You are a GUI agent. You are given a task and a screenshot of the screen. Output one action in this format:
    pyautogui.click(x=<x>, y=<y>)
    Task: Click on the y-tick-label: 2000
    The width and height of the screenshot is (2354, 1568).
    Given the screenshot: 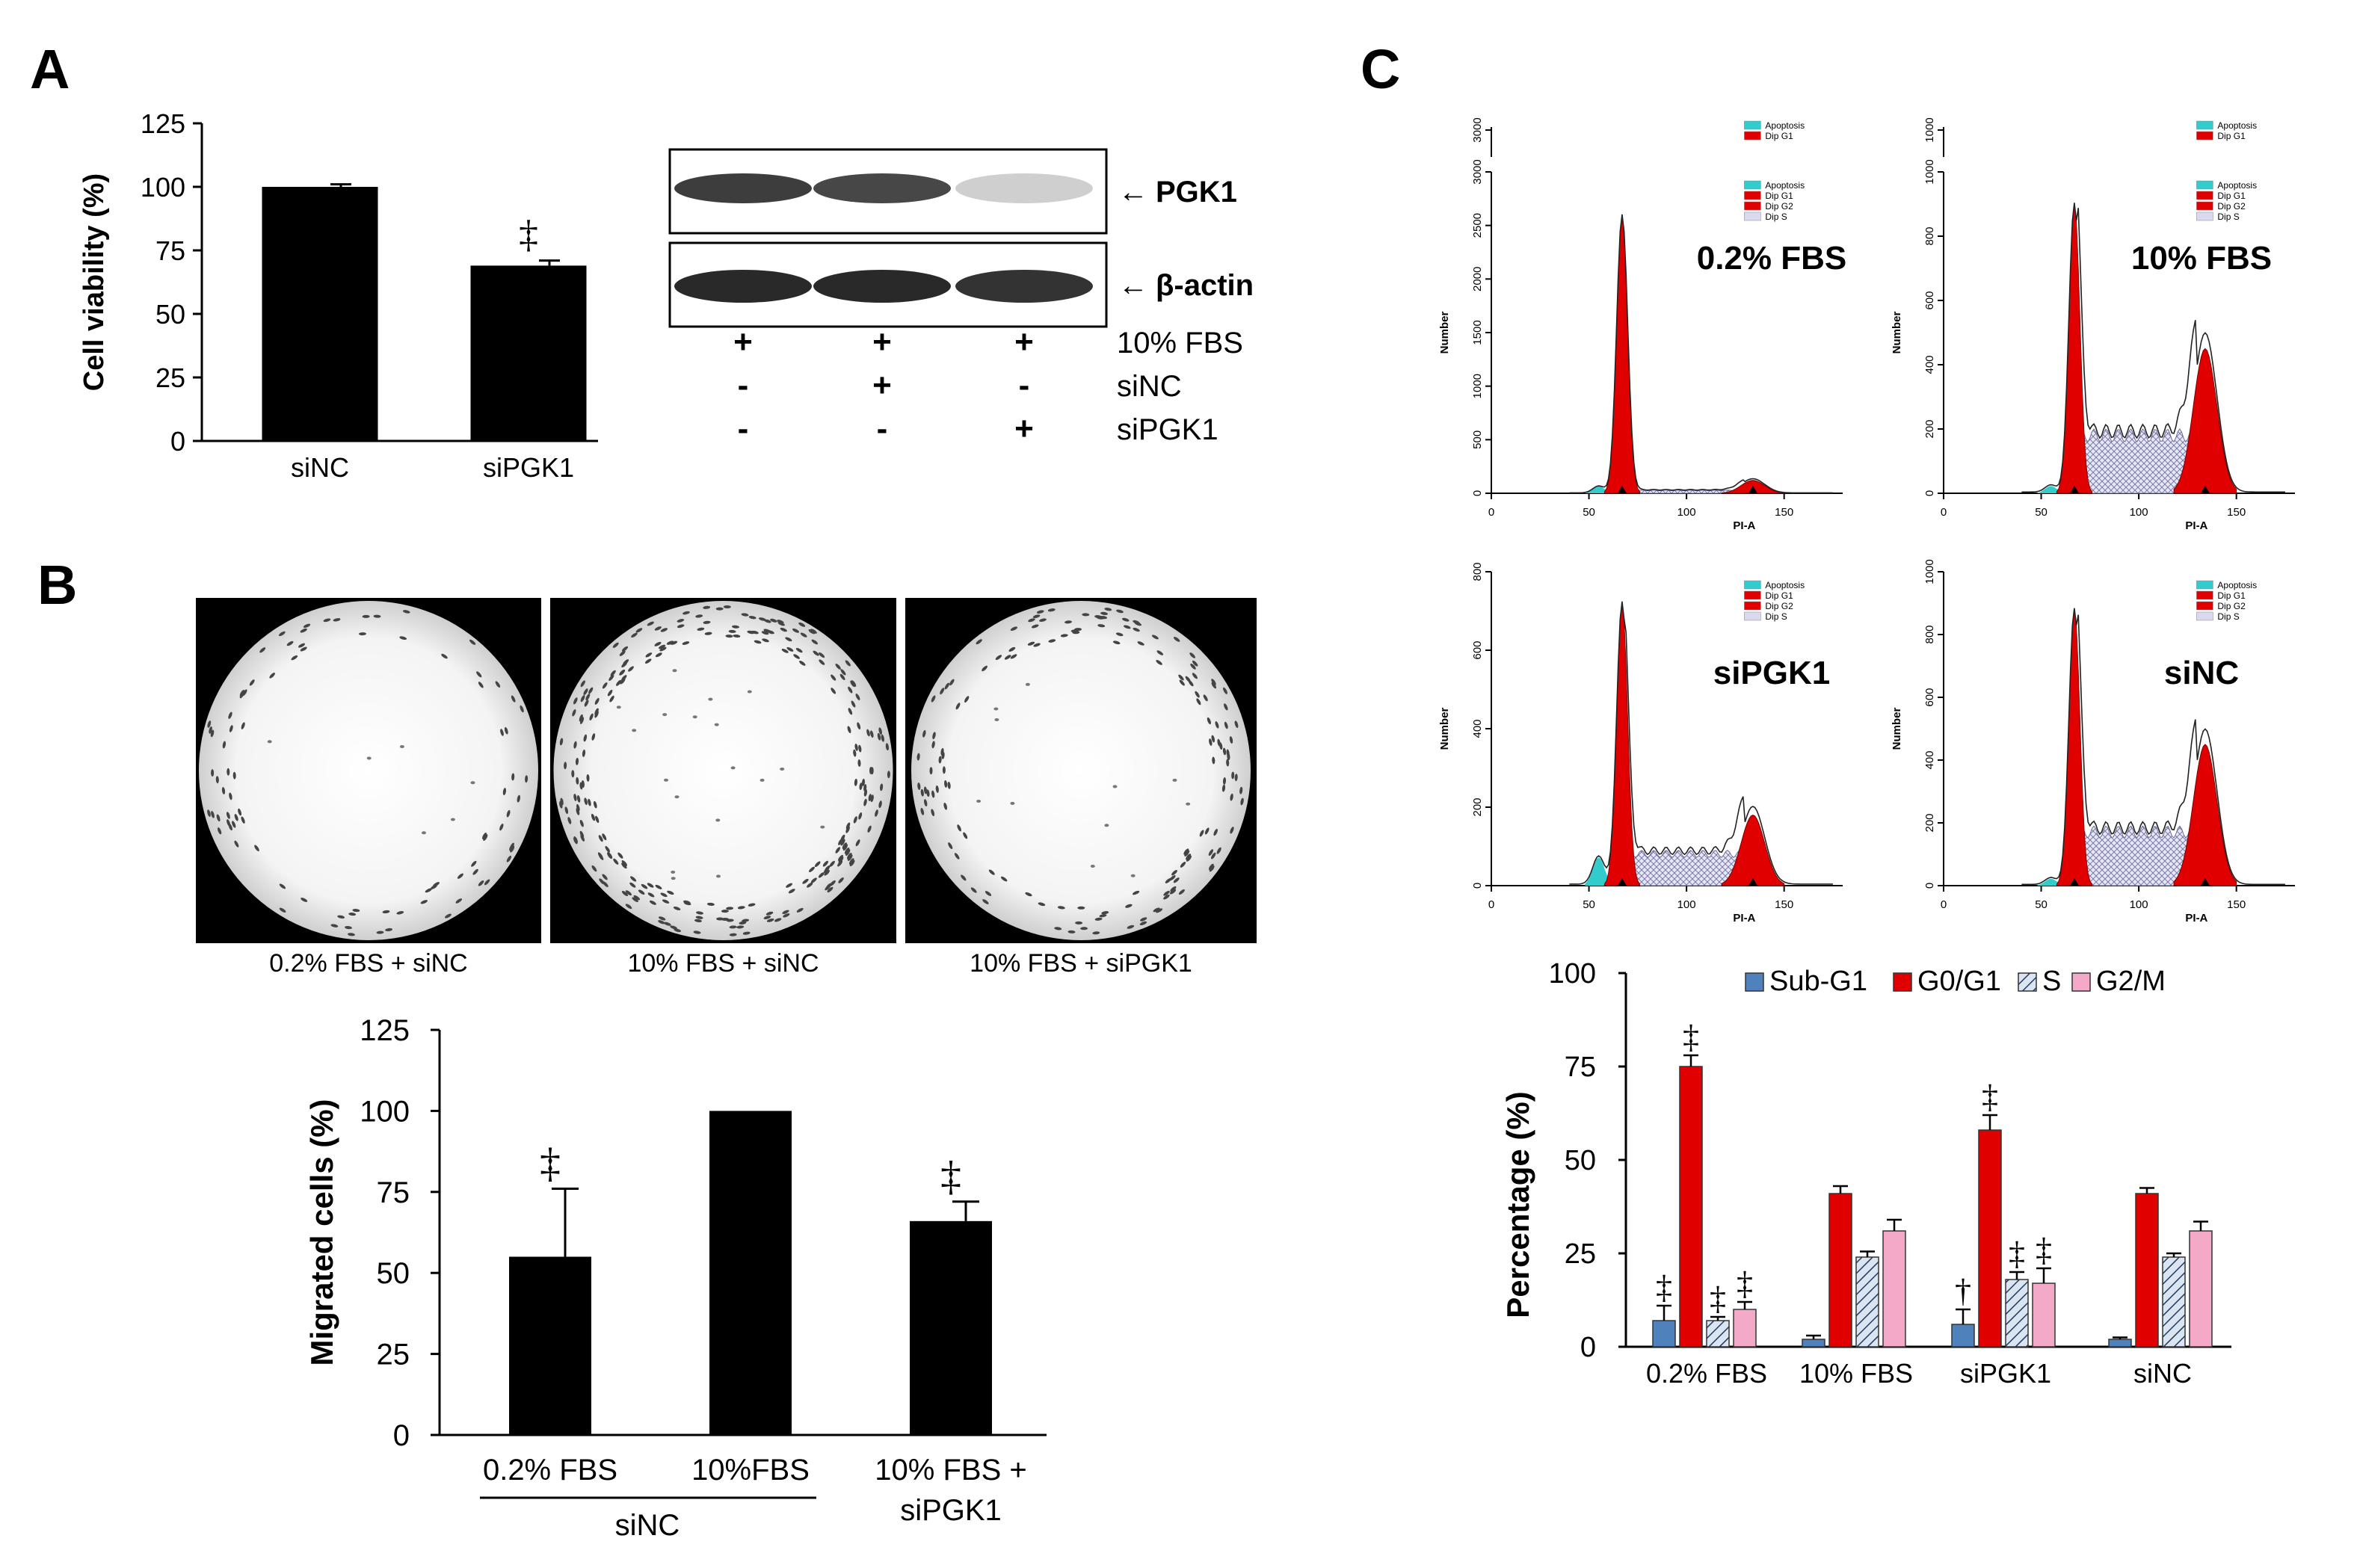 What is the action you would take?
    pyautogui.click(x=1477, y=279)
    